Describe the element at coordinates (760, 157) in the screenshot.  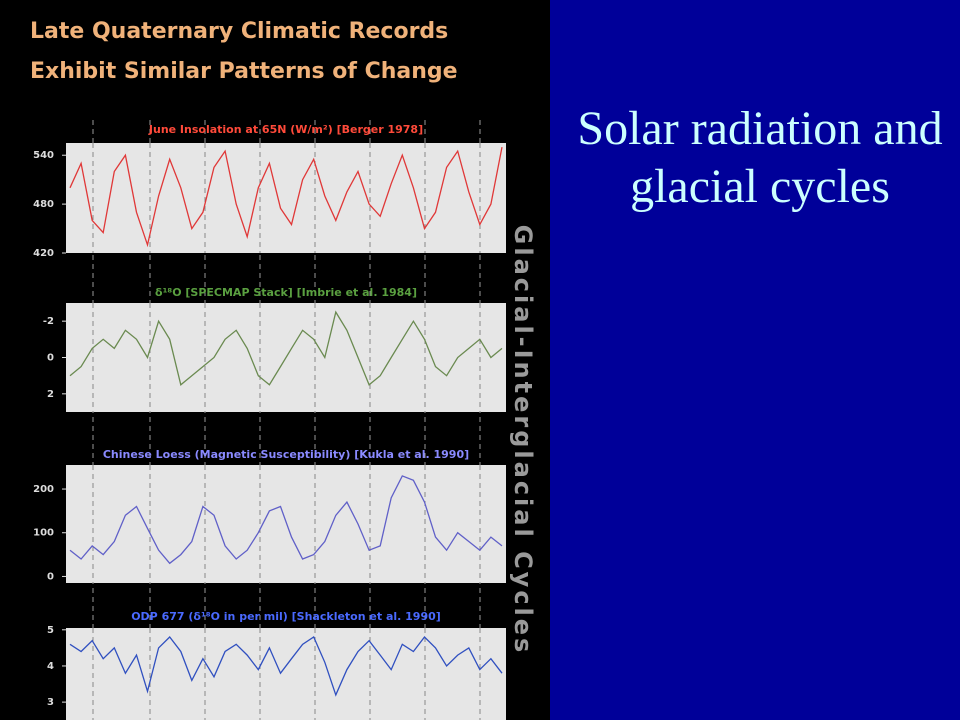
I see `caption: Solar radiation and glacial cycles` at that location.